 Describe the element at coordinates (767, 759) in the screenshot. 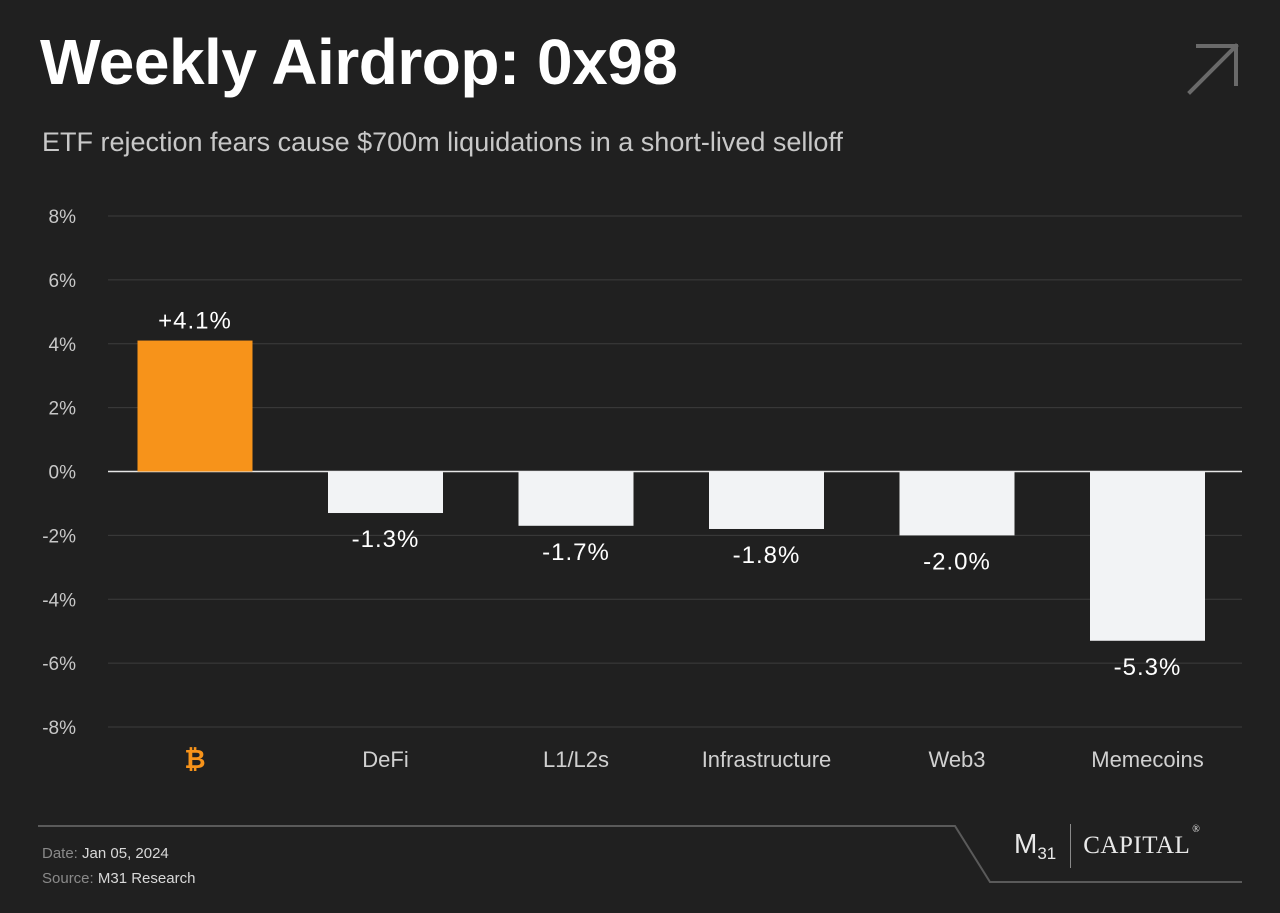

I see `x-tick-label: Infrastructure` at that location.